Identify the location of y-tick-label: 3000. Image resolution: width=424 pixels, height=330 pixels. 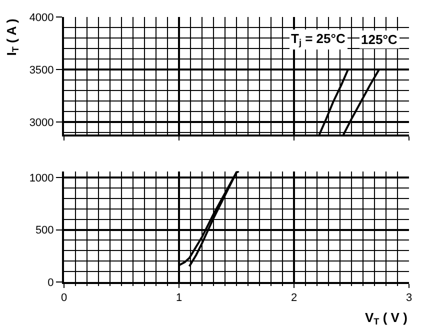
(41, 122).